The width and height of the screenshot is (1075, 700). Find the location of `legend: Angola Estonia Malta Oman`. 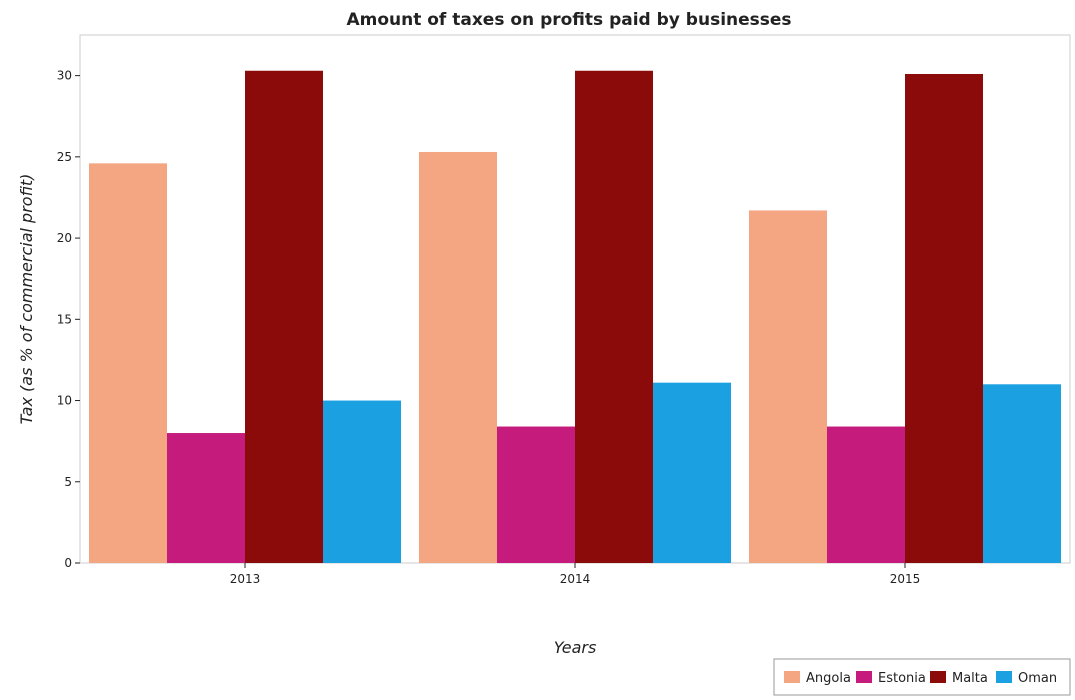

legend: Angola Estonia Malta Oman is located at coordinates (922, 677).